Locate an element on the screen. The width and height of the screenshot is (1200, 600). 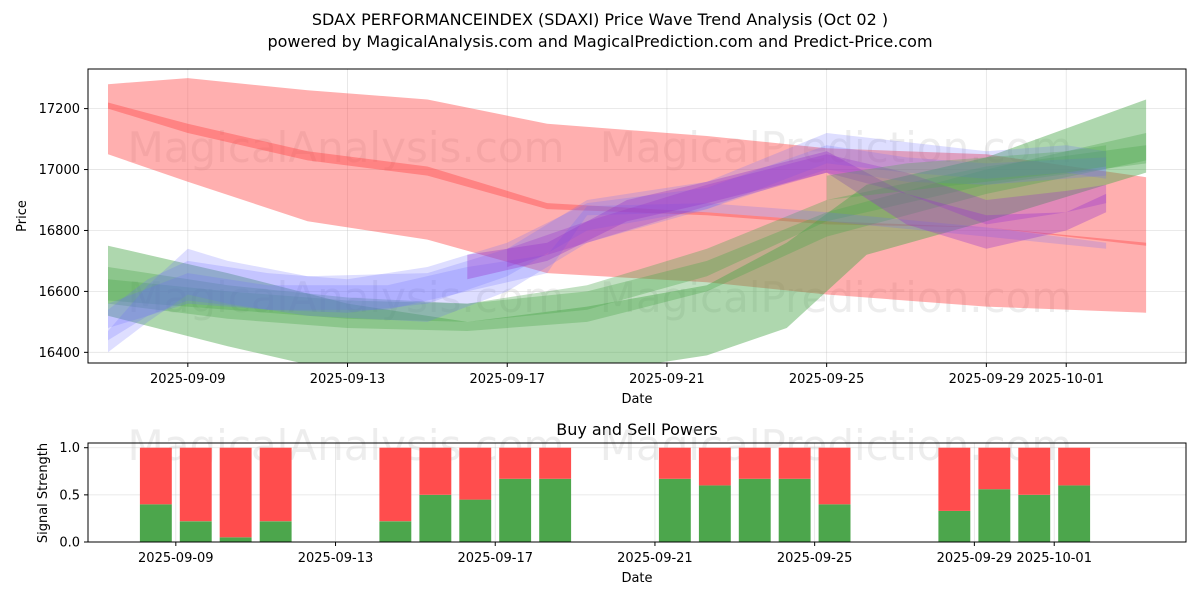
bottom-x-tick-label: 2025-09-13 is located at coordinates (336, 558).